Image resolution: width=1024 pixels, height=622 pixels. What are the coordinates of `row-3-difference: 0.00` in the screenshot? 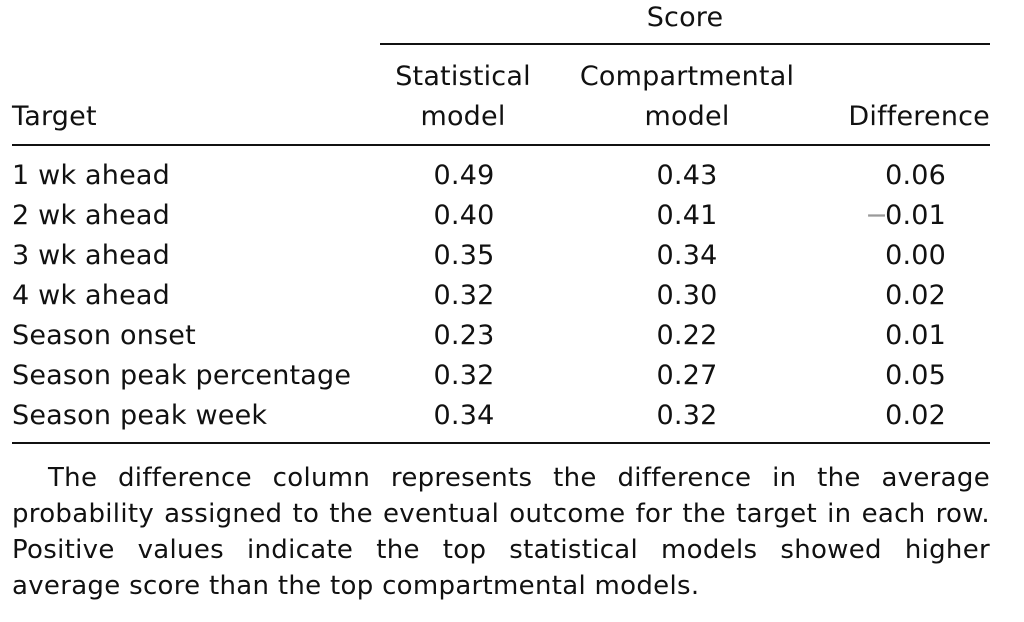 It's located at (915, 255).